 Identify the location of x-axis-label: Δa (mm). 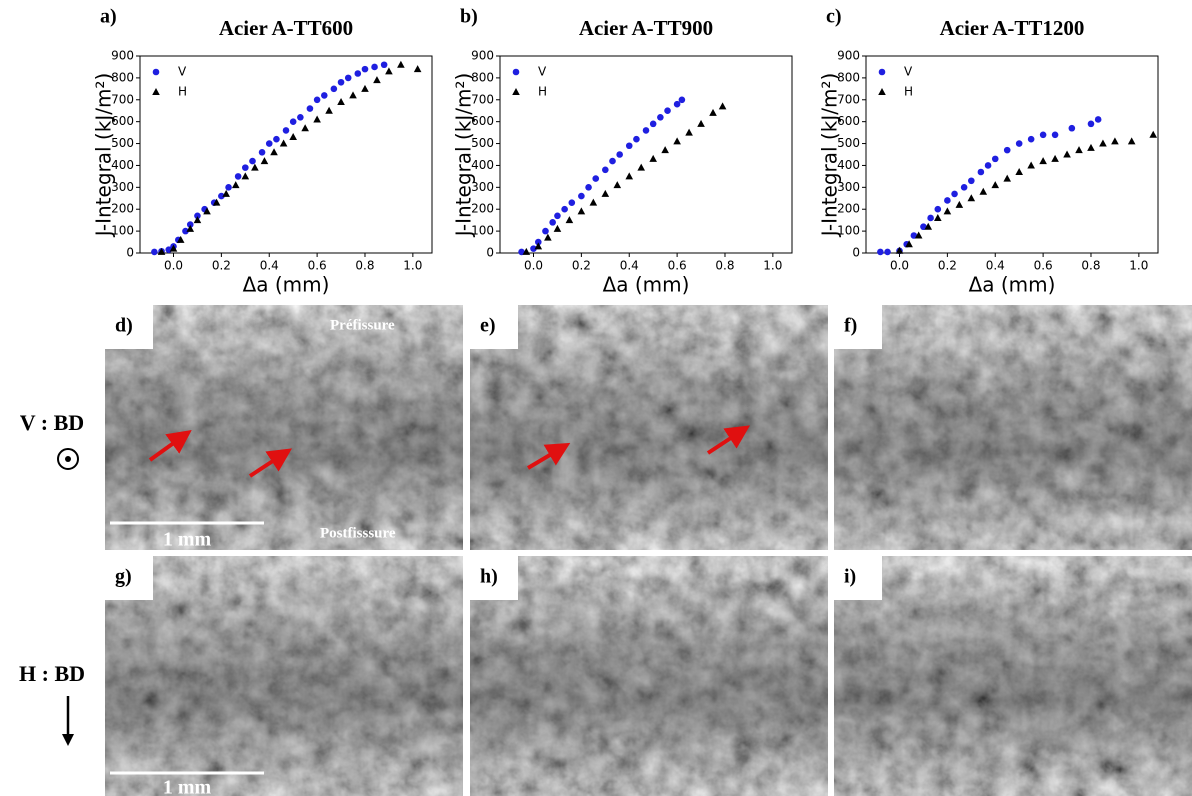
(1012, 285).